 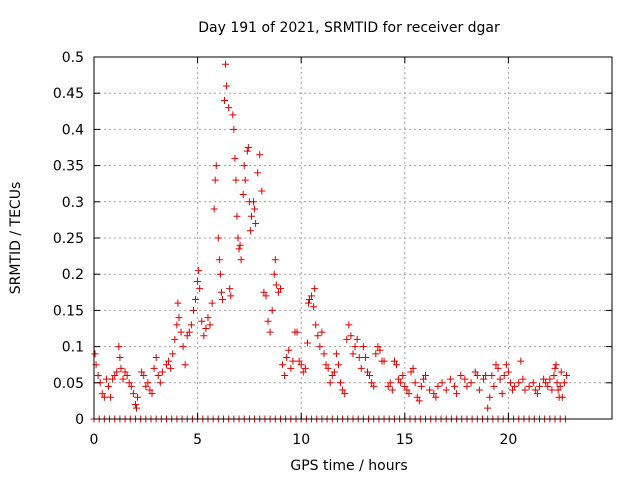 What do you see at coordinates (73, 348) in the screenshot?
I see `y-tick-label: 0.1` at bounding box center [73, 348].